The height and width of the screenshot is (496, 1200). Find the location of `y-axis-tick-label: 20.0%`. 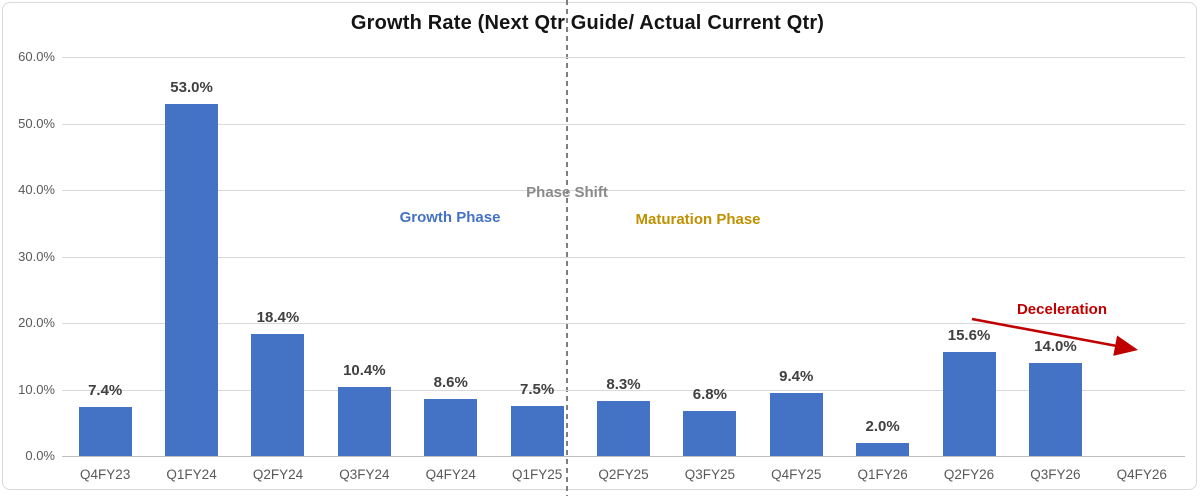

y-axis-tick-label: 20.0% is located at coordinates (36, 322).